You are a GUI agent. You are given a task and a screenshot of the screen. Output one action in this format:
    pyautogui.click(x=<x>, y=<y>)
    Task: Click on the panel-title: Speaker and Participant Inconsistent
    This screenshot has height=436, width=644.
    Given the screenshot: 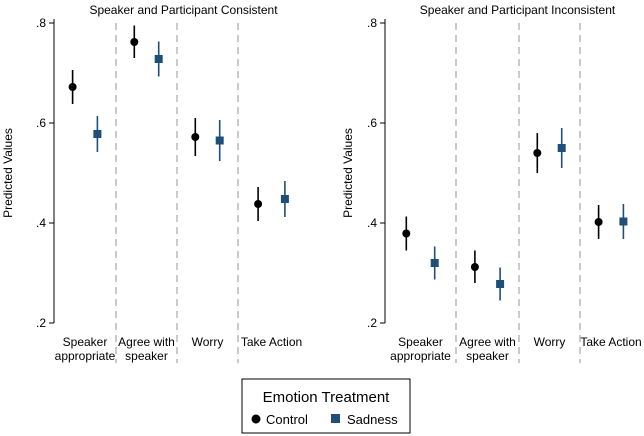 What is the action you would take?
    pyautogui.click(x=518, y=10)
    